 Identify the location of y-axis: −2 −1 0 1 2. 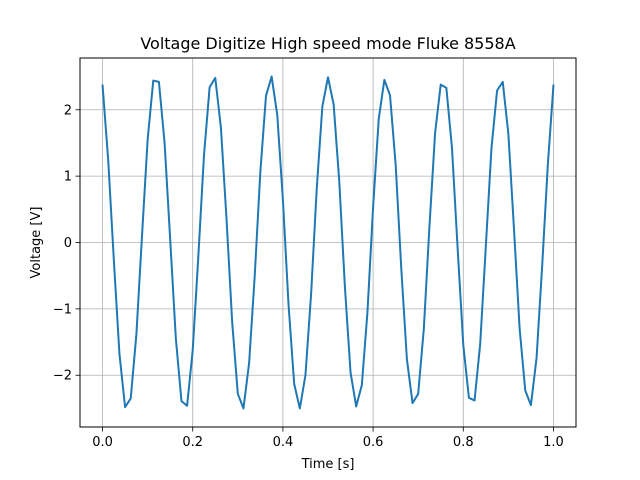
(66, 243).